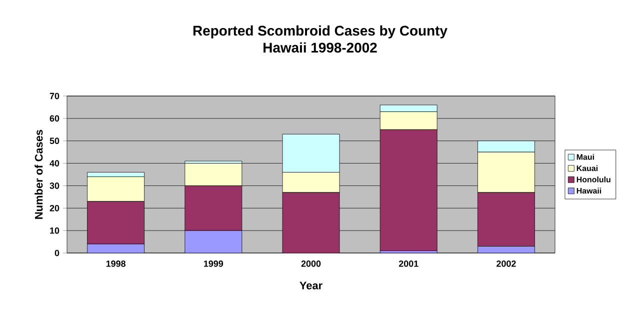 The image size is (640, 330). Describe the element at coordinates (55, 118) in the screenshot. I see `y-tick-label: 60` at that location.